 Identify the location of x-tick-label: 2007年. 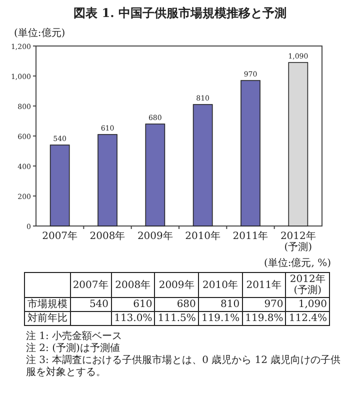
(60, 236).